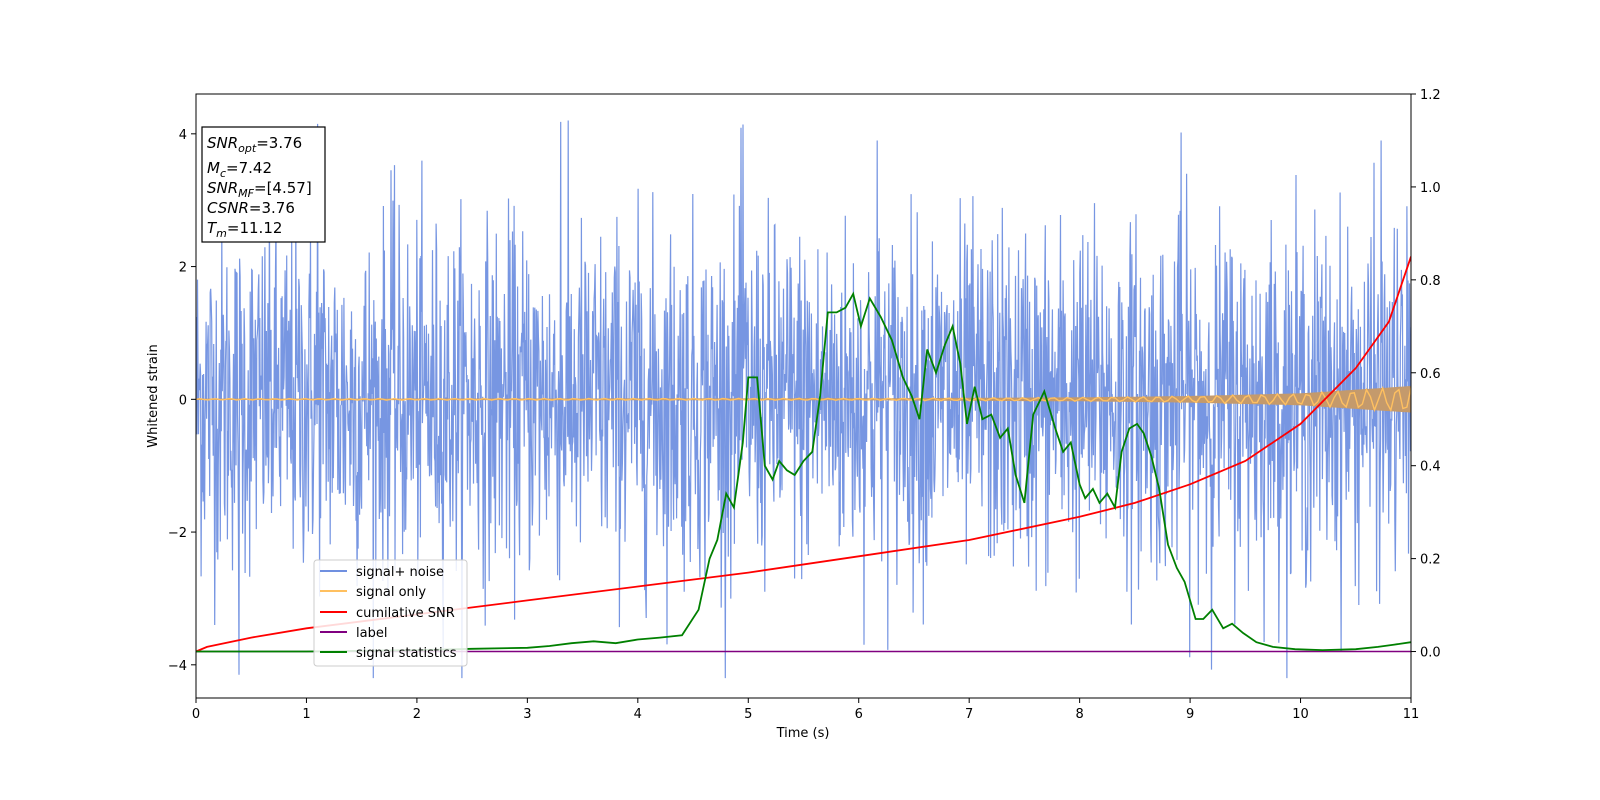 Image resolution: width=1600 pixels, height=800 pixels. Describe the element at coordinates (1411, 714) in the screenshot. I see `x-tick-label: 11` at that location.